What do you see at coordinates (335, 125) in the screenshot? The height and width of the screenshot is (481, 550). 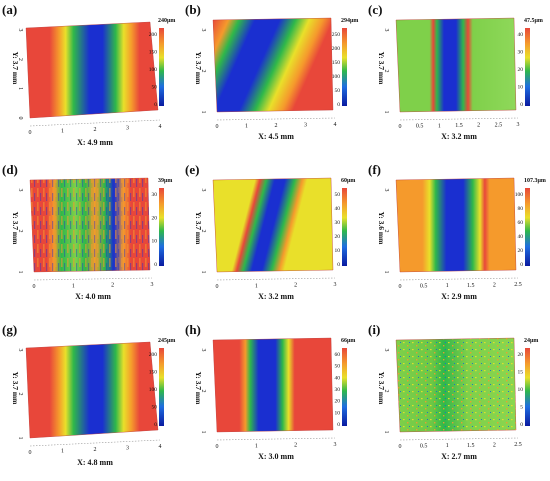 I see `x-tick-label: 4` at bounding box center [335, 125].